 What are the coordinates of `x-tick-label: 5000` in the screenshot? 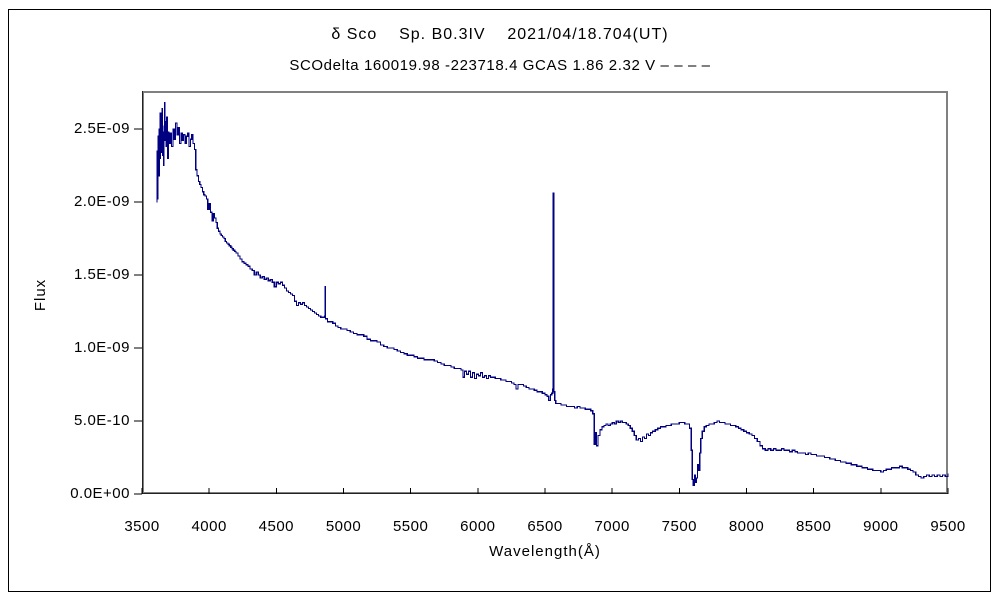 It's located at (343, 526).